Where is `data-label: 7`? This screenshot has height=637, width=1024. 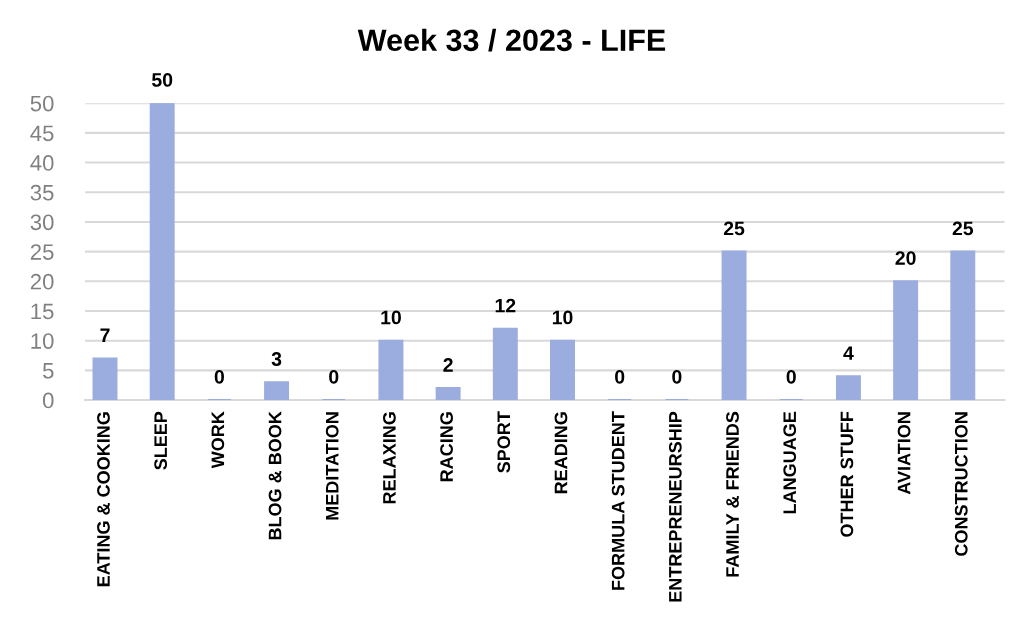 data-label: 7 is located at coordinates (105, 335).